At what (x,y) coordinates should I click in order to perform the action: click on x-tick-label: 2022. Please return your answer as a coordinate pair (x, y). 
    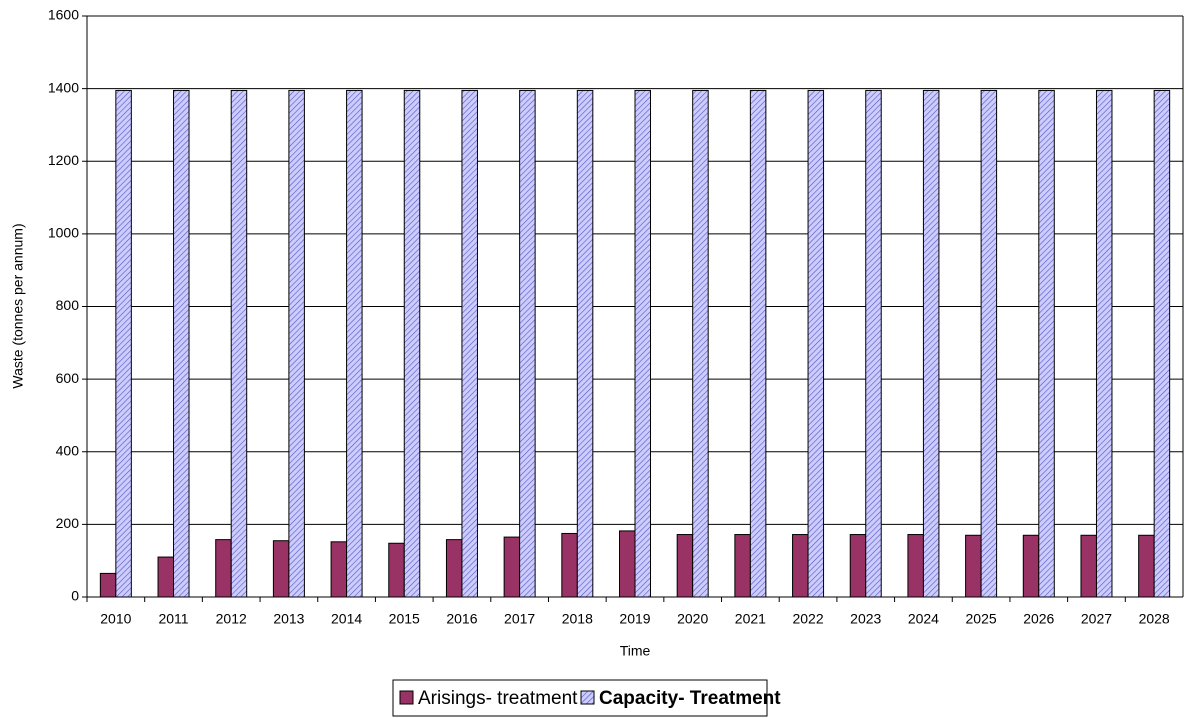
    Looking at the image, I should click on (807, 619).